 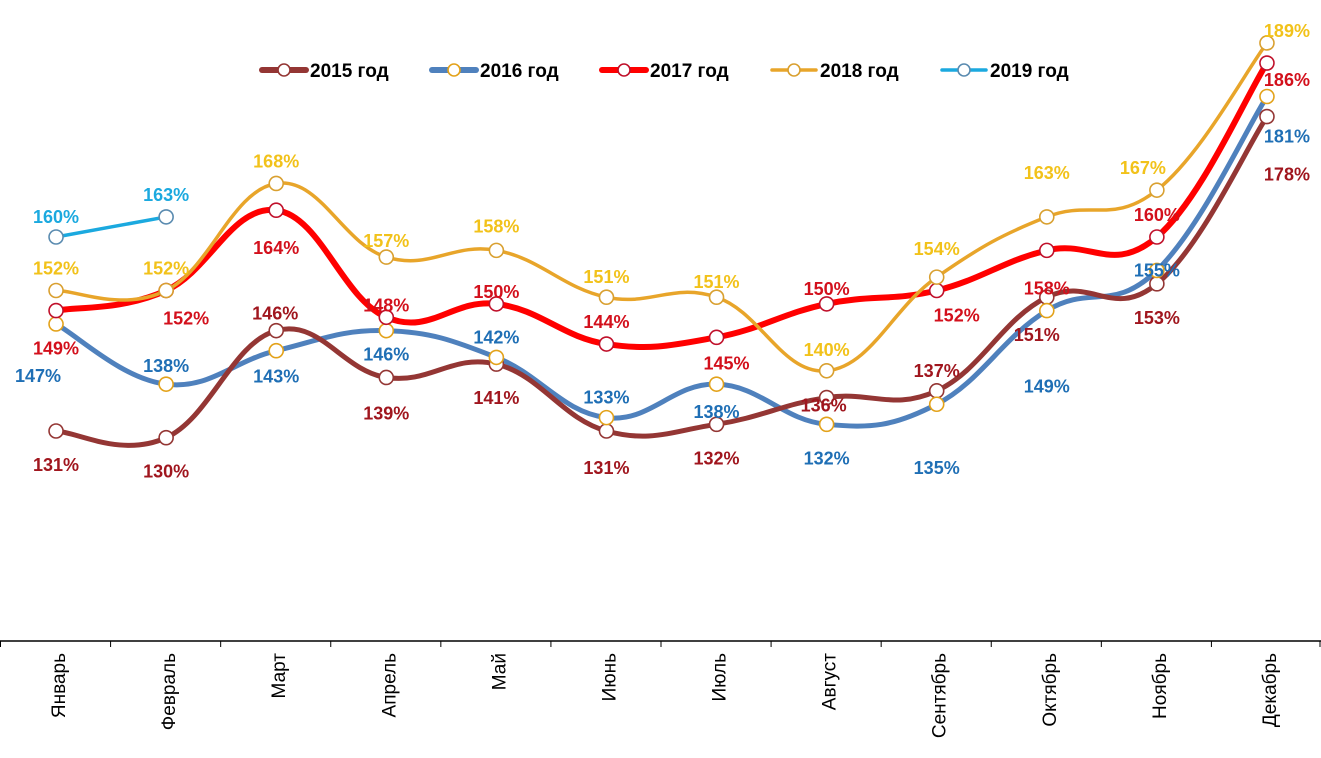 What do you see at coordinates (386, 413) in the screenshot?
I see `data-label-2015-год-апрель: 139%` at bounding box center [386, 413].